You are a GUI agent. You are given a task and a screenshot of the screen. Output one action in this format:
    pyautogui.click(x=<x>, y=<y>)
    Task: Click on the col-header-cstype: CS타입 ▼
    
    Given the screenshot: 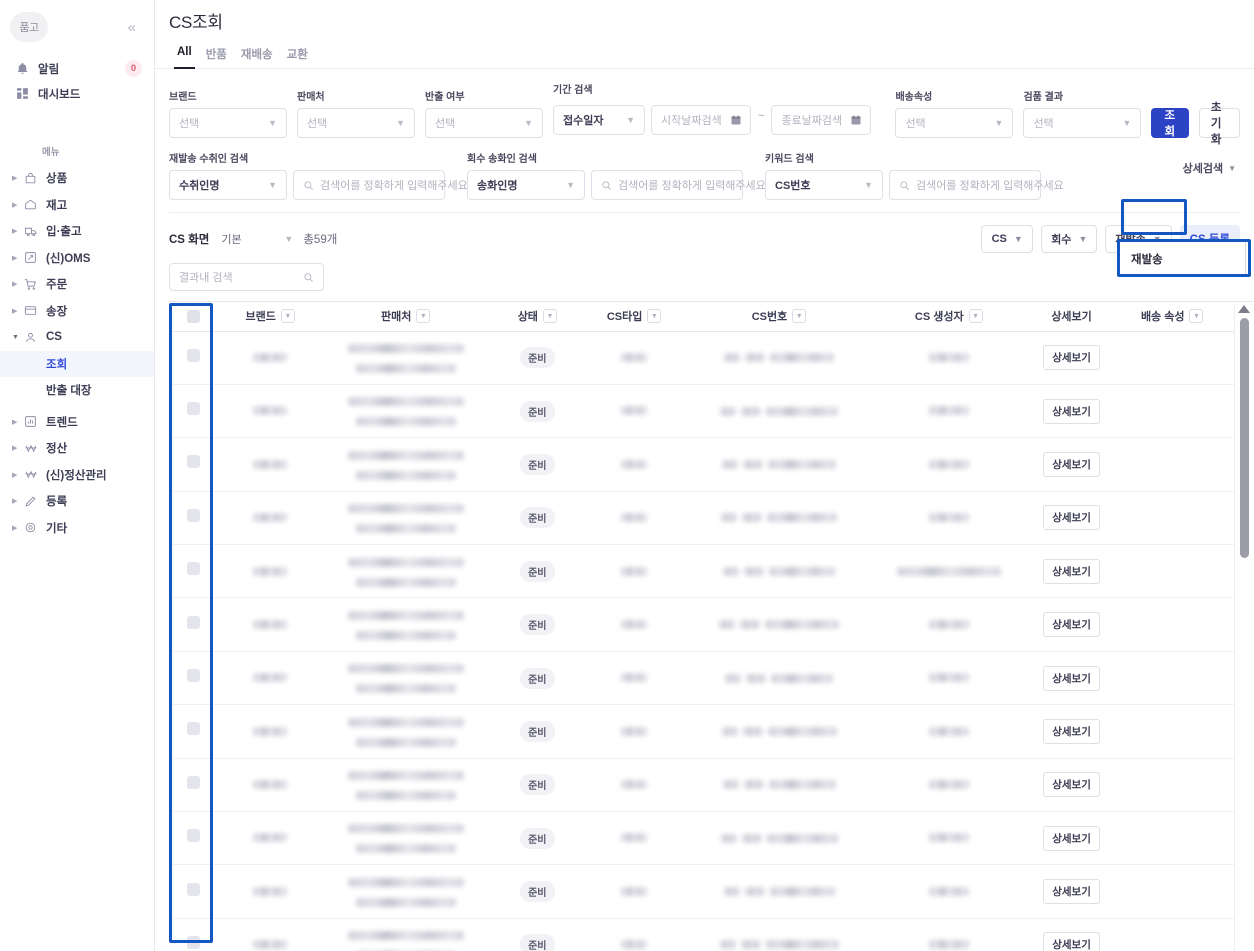 What is the action you would take?
    pyautogui.click(x=634, y=317)
    